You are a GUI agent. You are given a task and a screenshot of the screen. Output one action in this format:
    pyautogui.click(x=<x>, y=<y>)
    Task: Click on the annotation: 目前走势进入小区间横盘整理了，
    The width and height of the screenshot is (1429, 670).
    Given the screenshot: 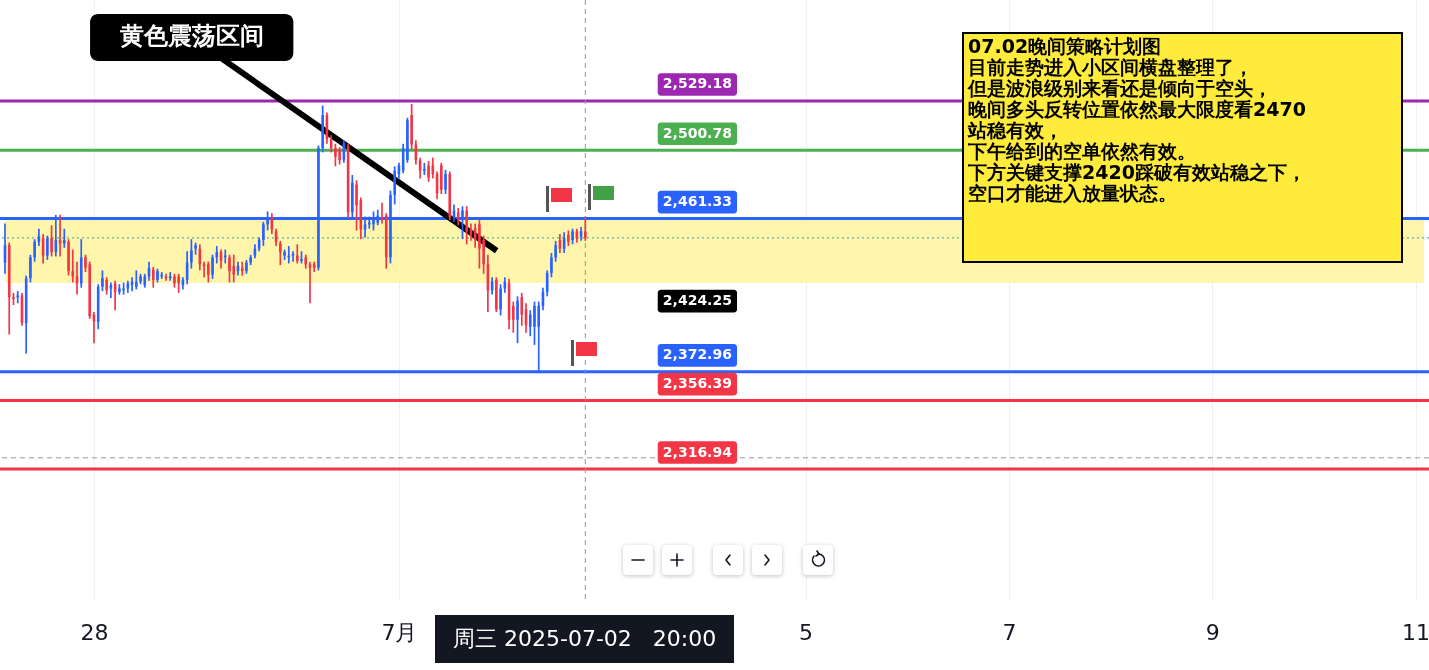 What is the action you would take?
    pyautogui.click(x=1111, y=67)
    